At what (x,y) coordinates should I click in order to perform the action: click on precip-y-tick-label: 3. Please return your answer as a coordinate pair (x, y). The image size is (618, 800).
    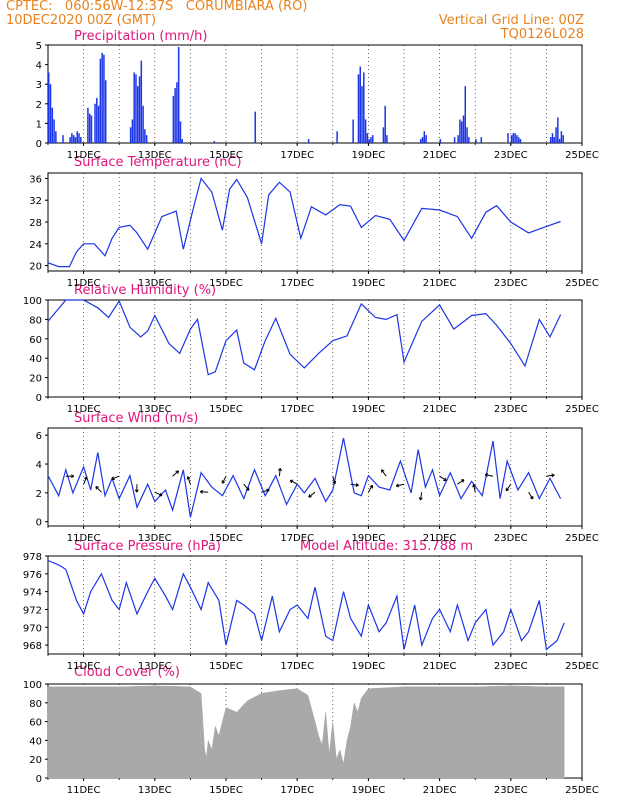
    Looking at the image, I should click on (39, 85).